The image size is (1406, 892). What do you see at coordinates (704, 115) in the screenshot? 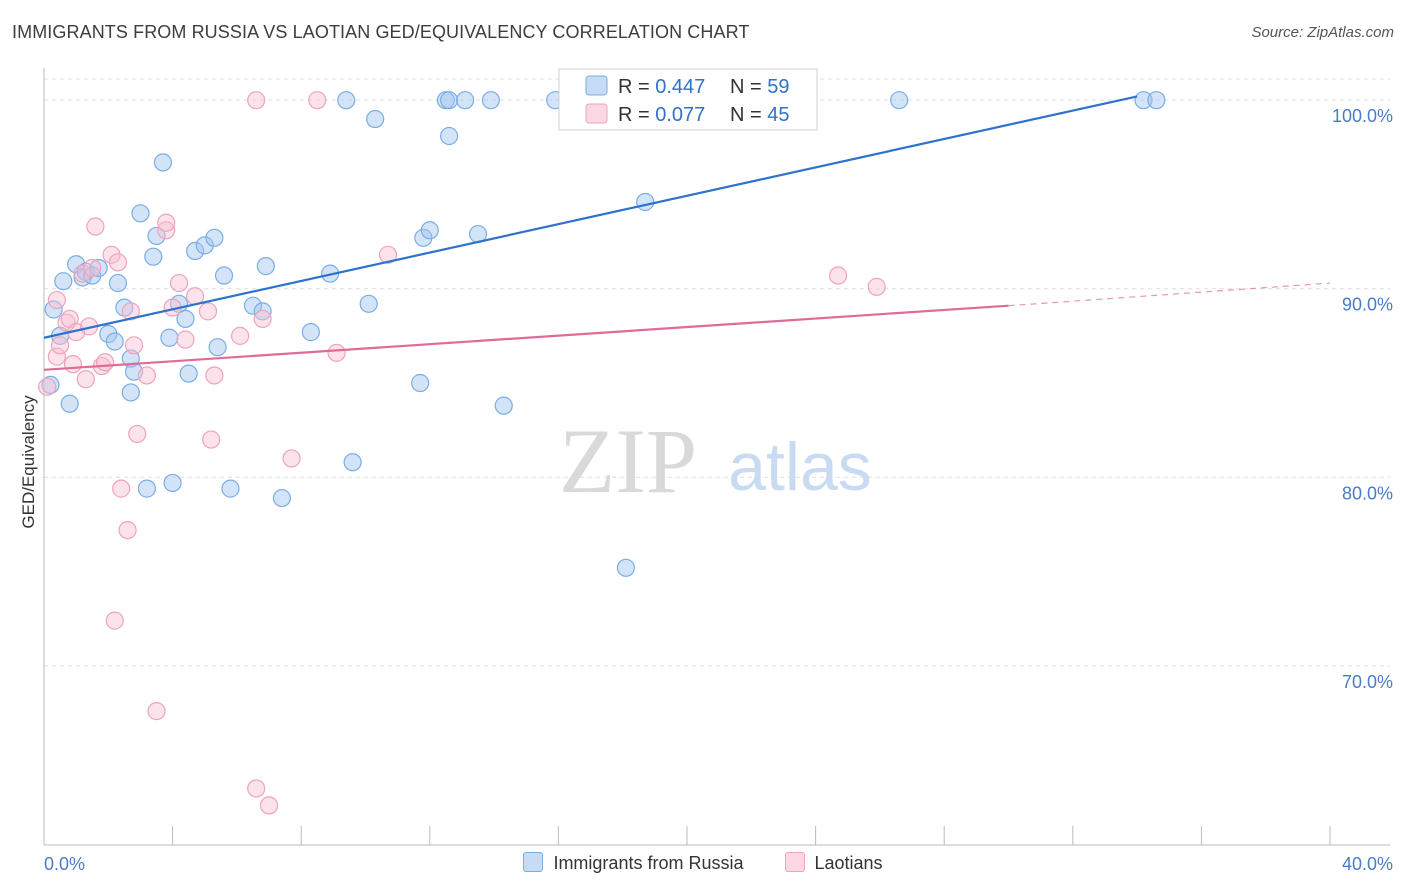
I see `svg-text: R = 0.077 N = 45` at bounding box center [704, 115].